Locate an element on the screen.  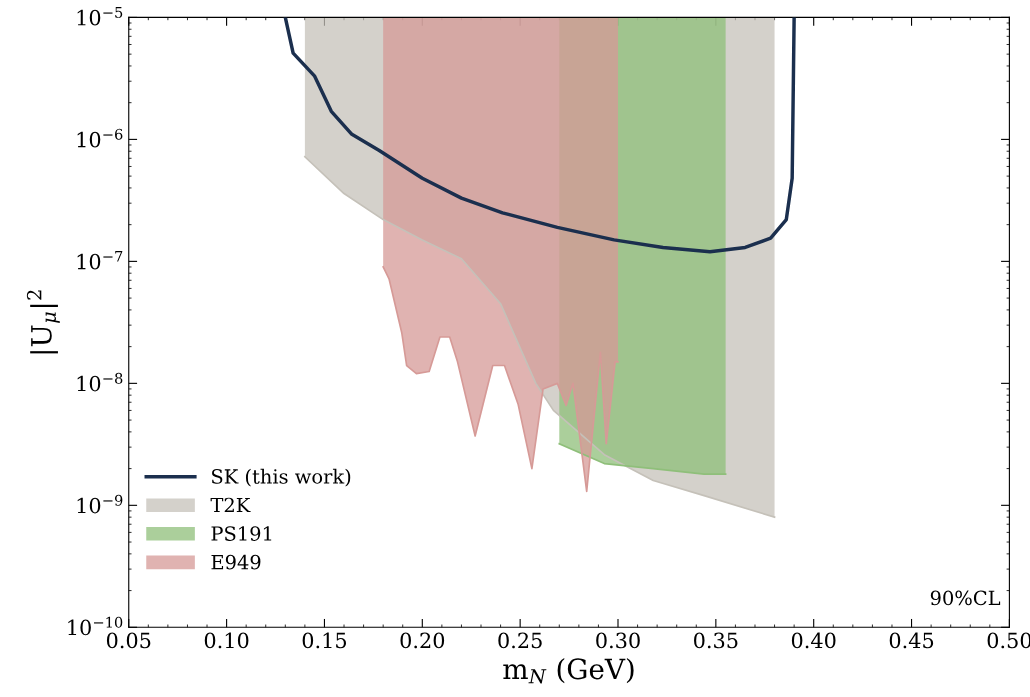
y-tick-label: 10$^{−8}$ is located at coordinates (100, 382).